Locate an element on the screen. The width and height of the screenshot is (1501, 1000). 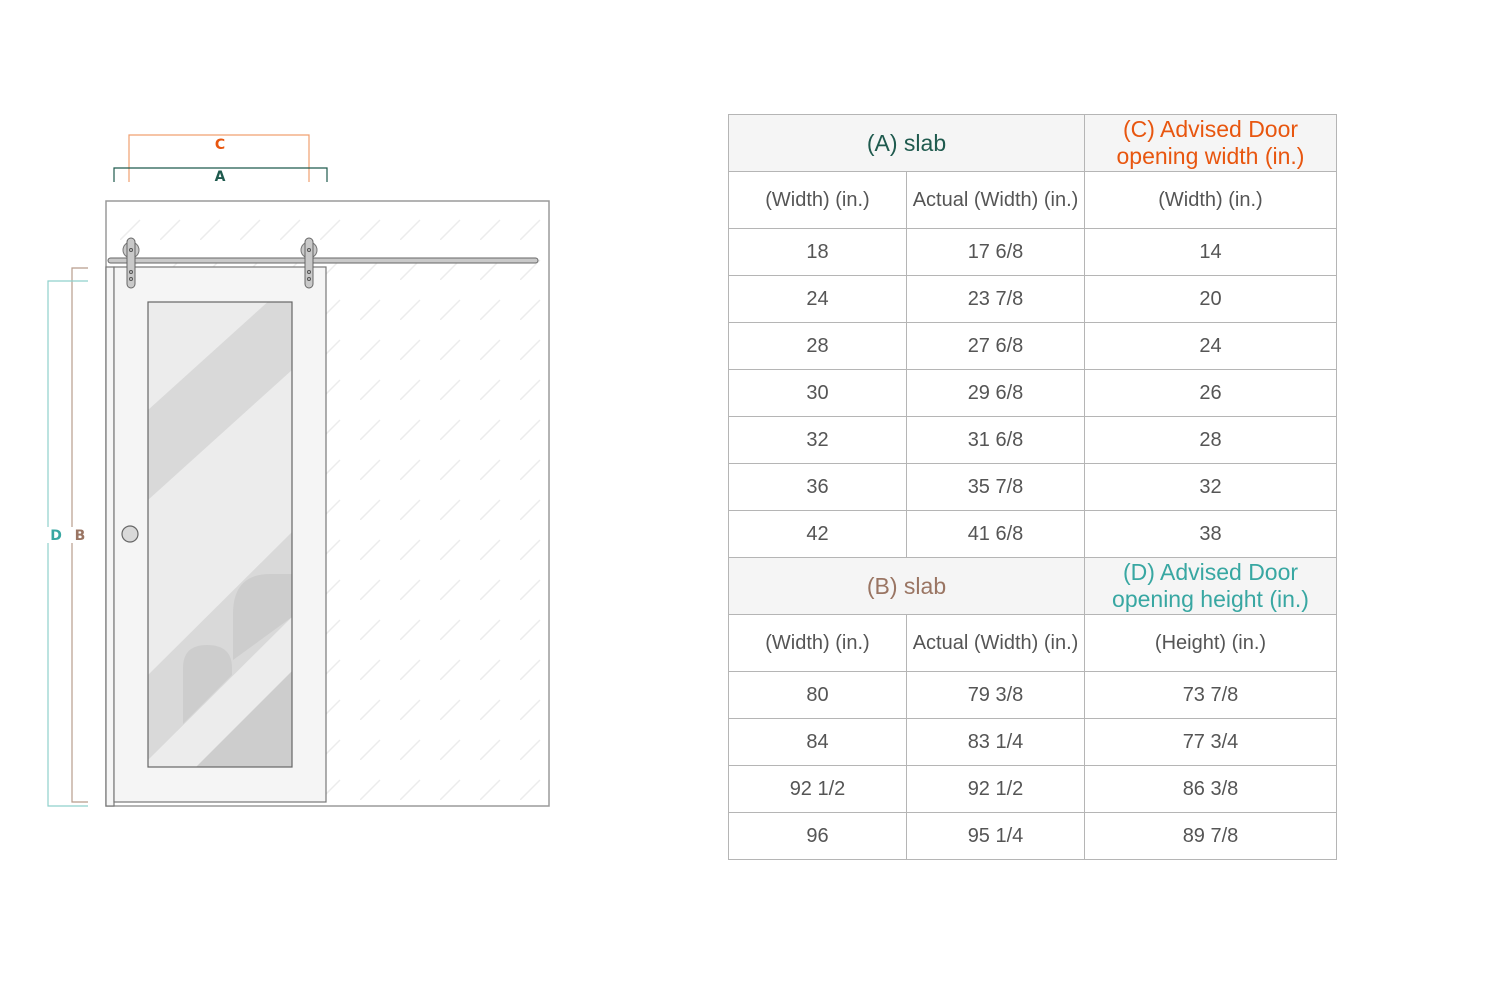
table-row: 80 79 3/8 73 7/8 is located at coordinates (1032, 695).